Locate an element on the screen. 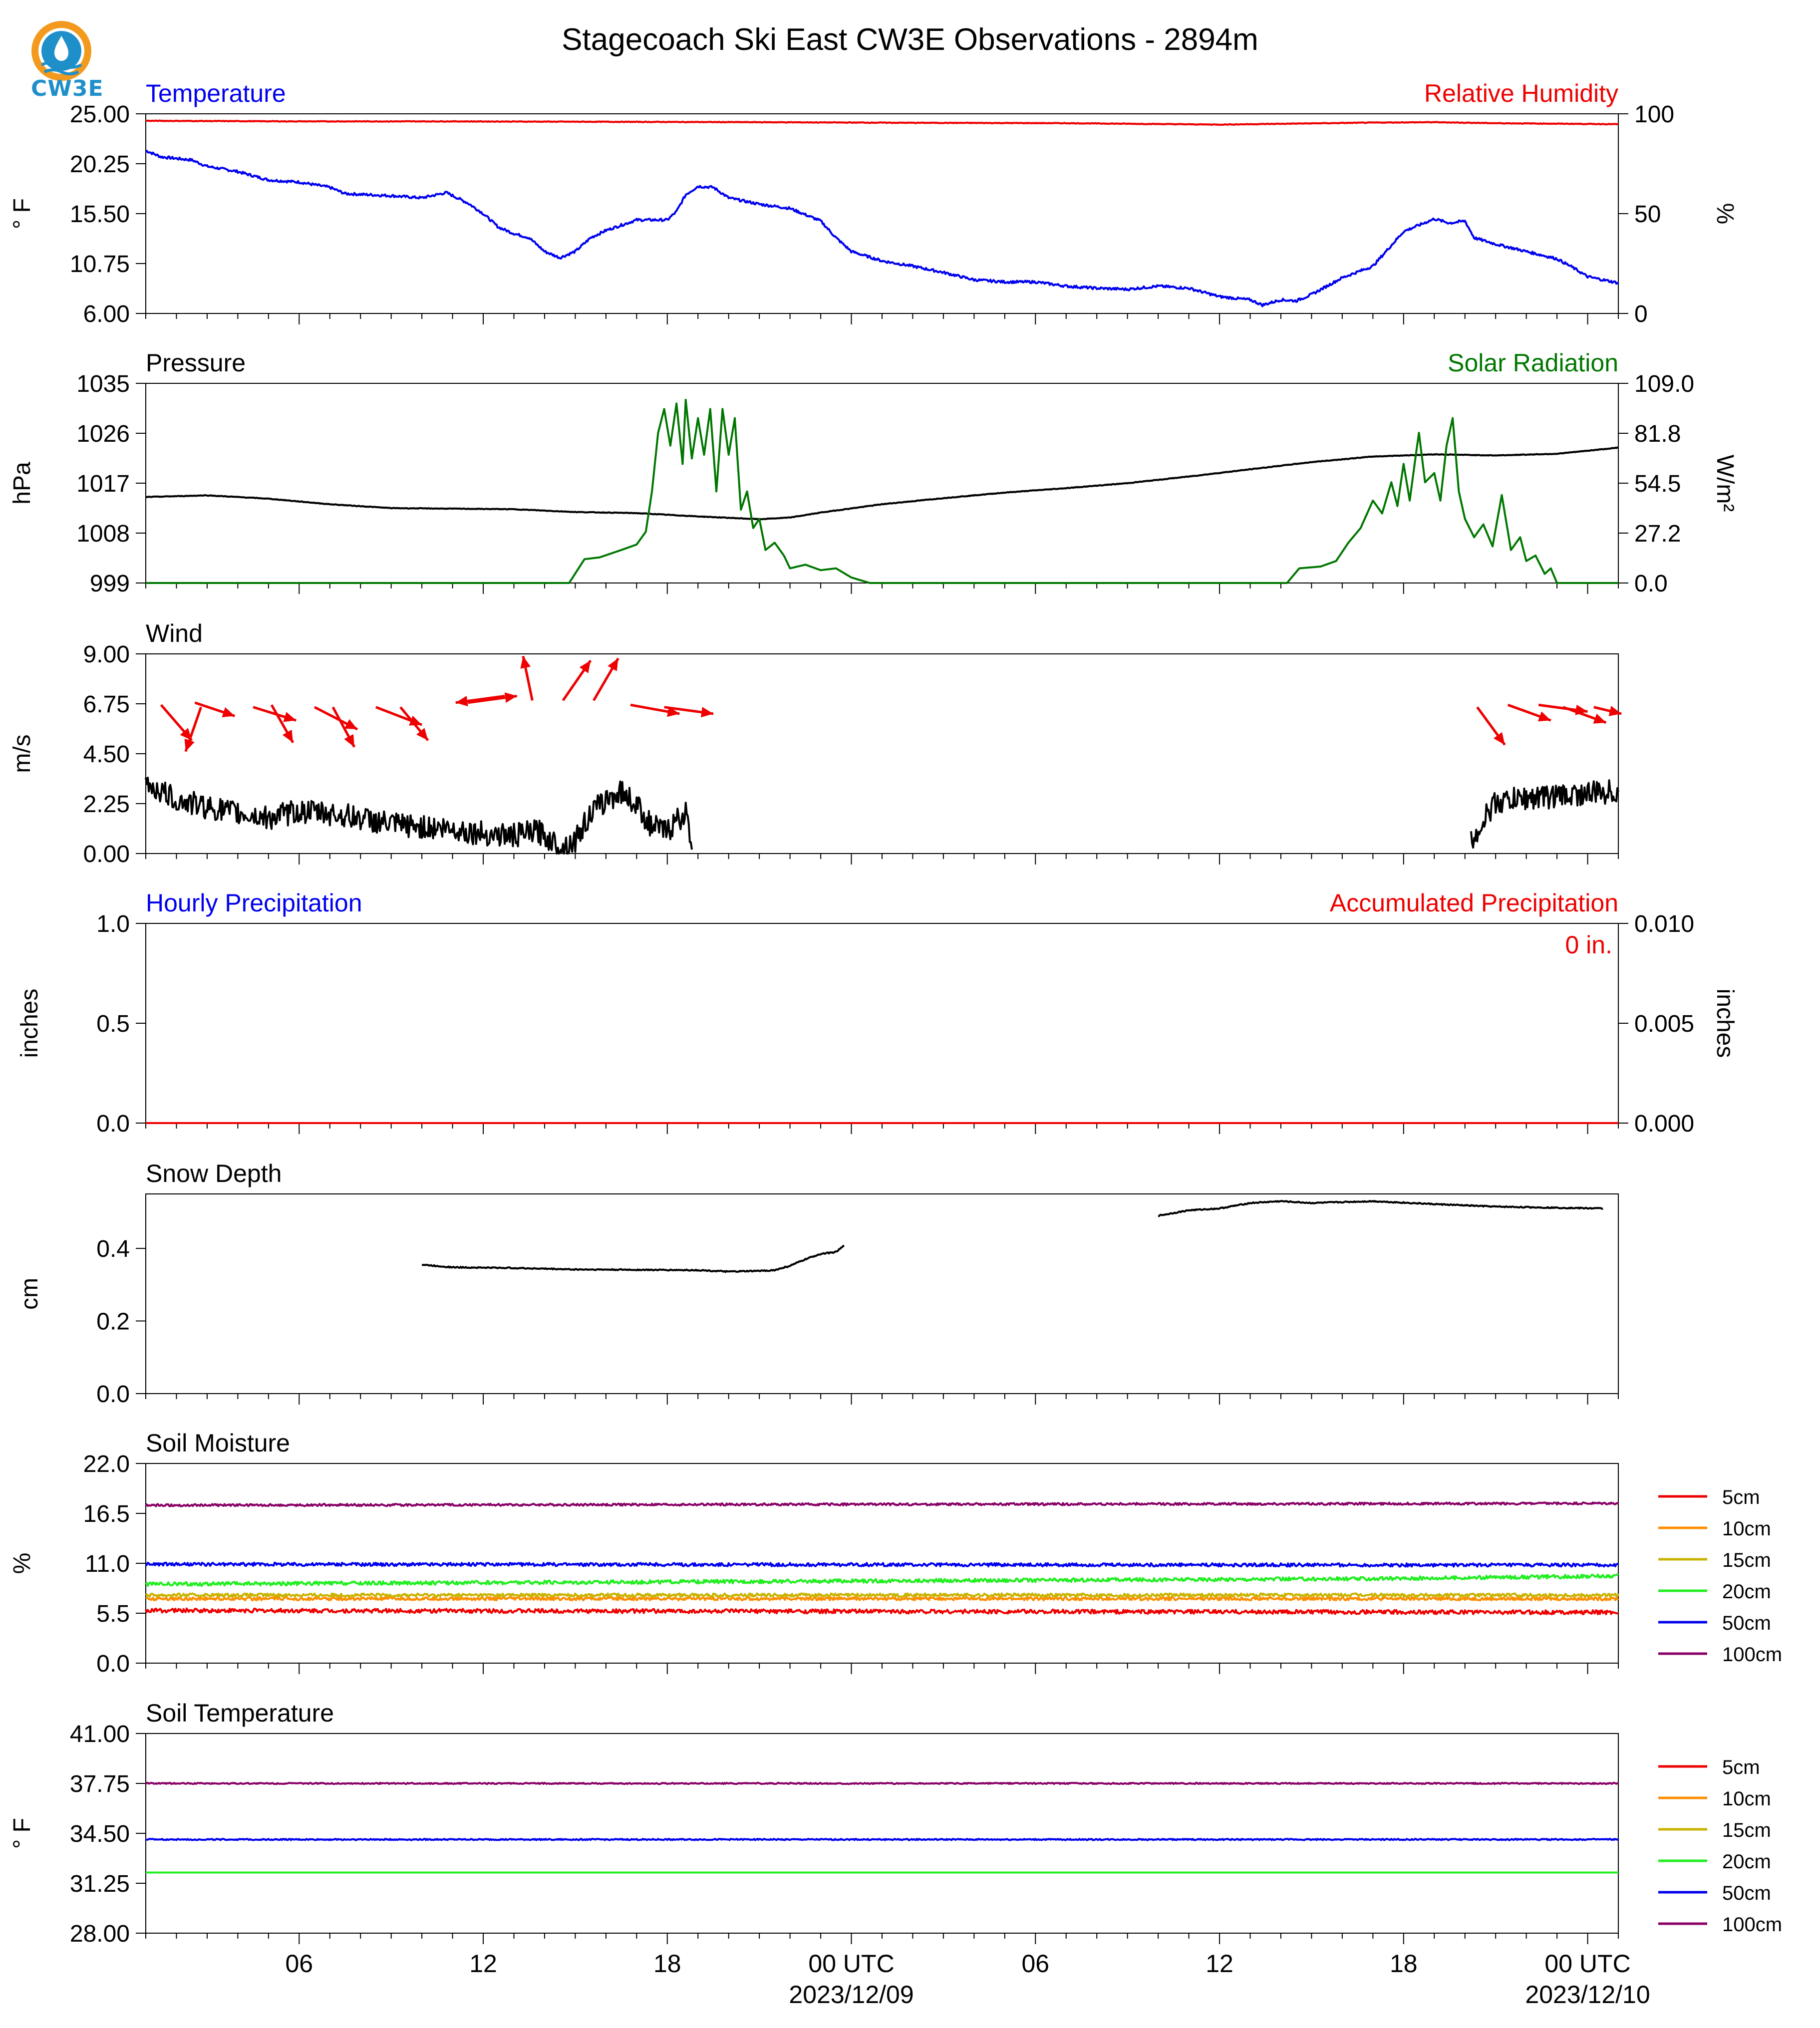 The height and width of the screenshot is (2028, 1820). y-tick-label: 31.25 is located at coordinates (100, 1884).